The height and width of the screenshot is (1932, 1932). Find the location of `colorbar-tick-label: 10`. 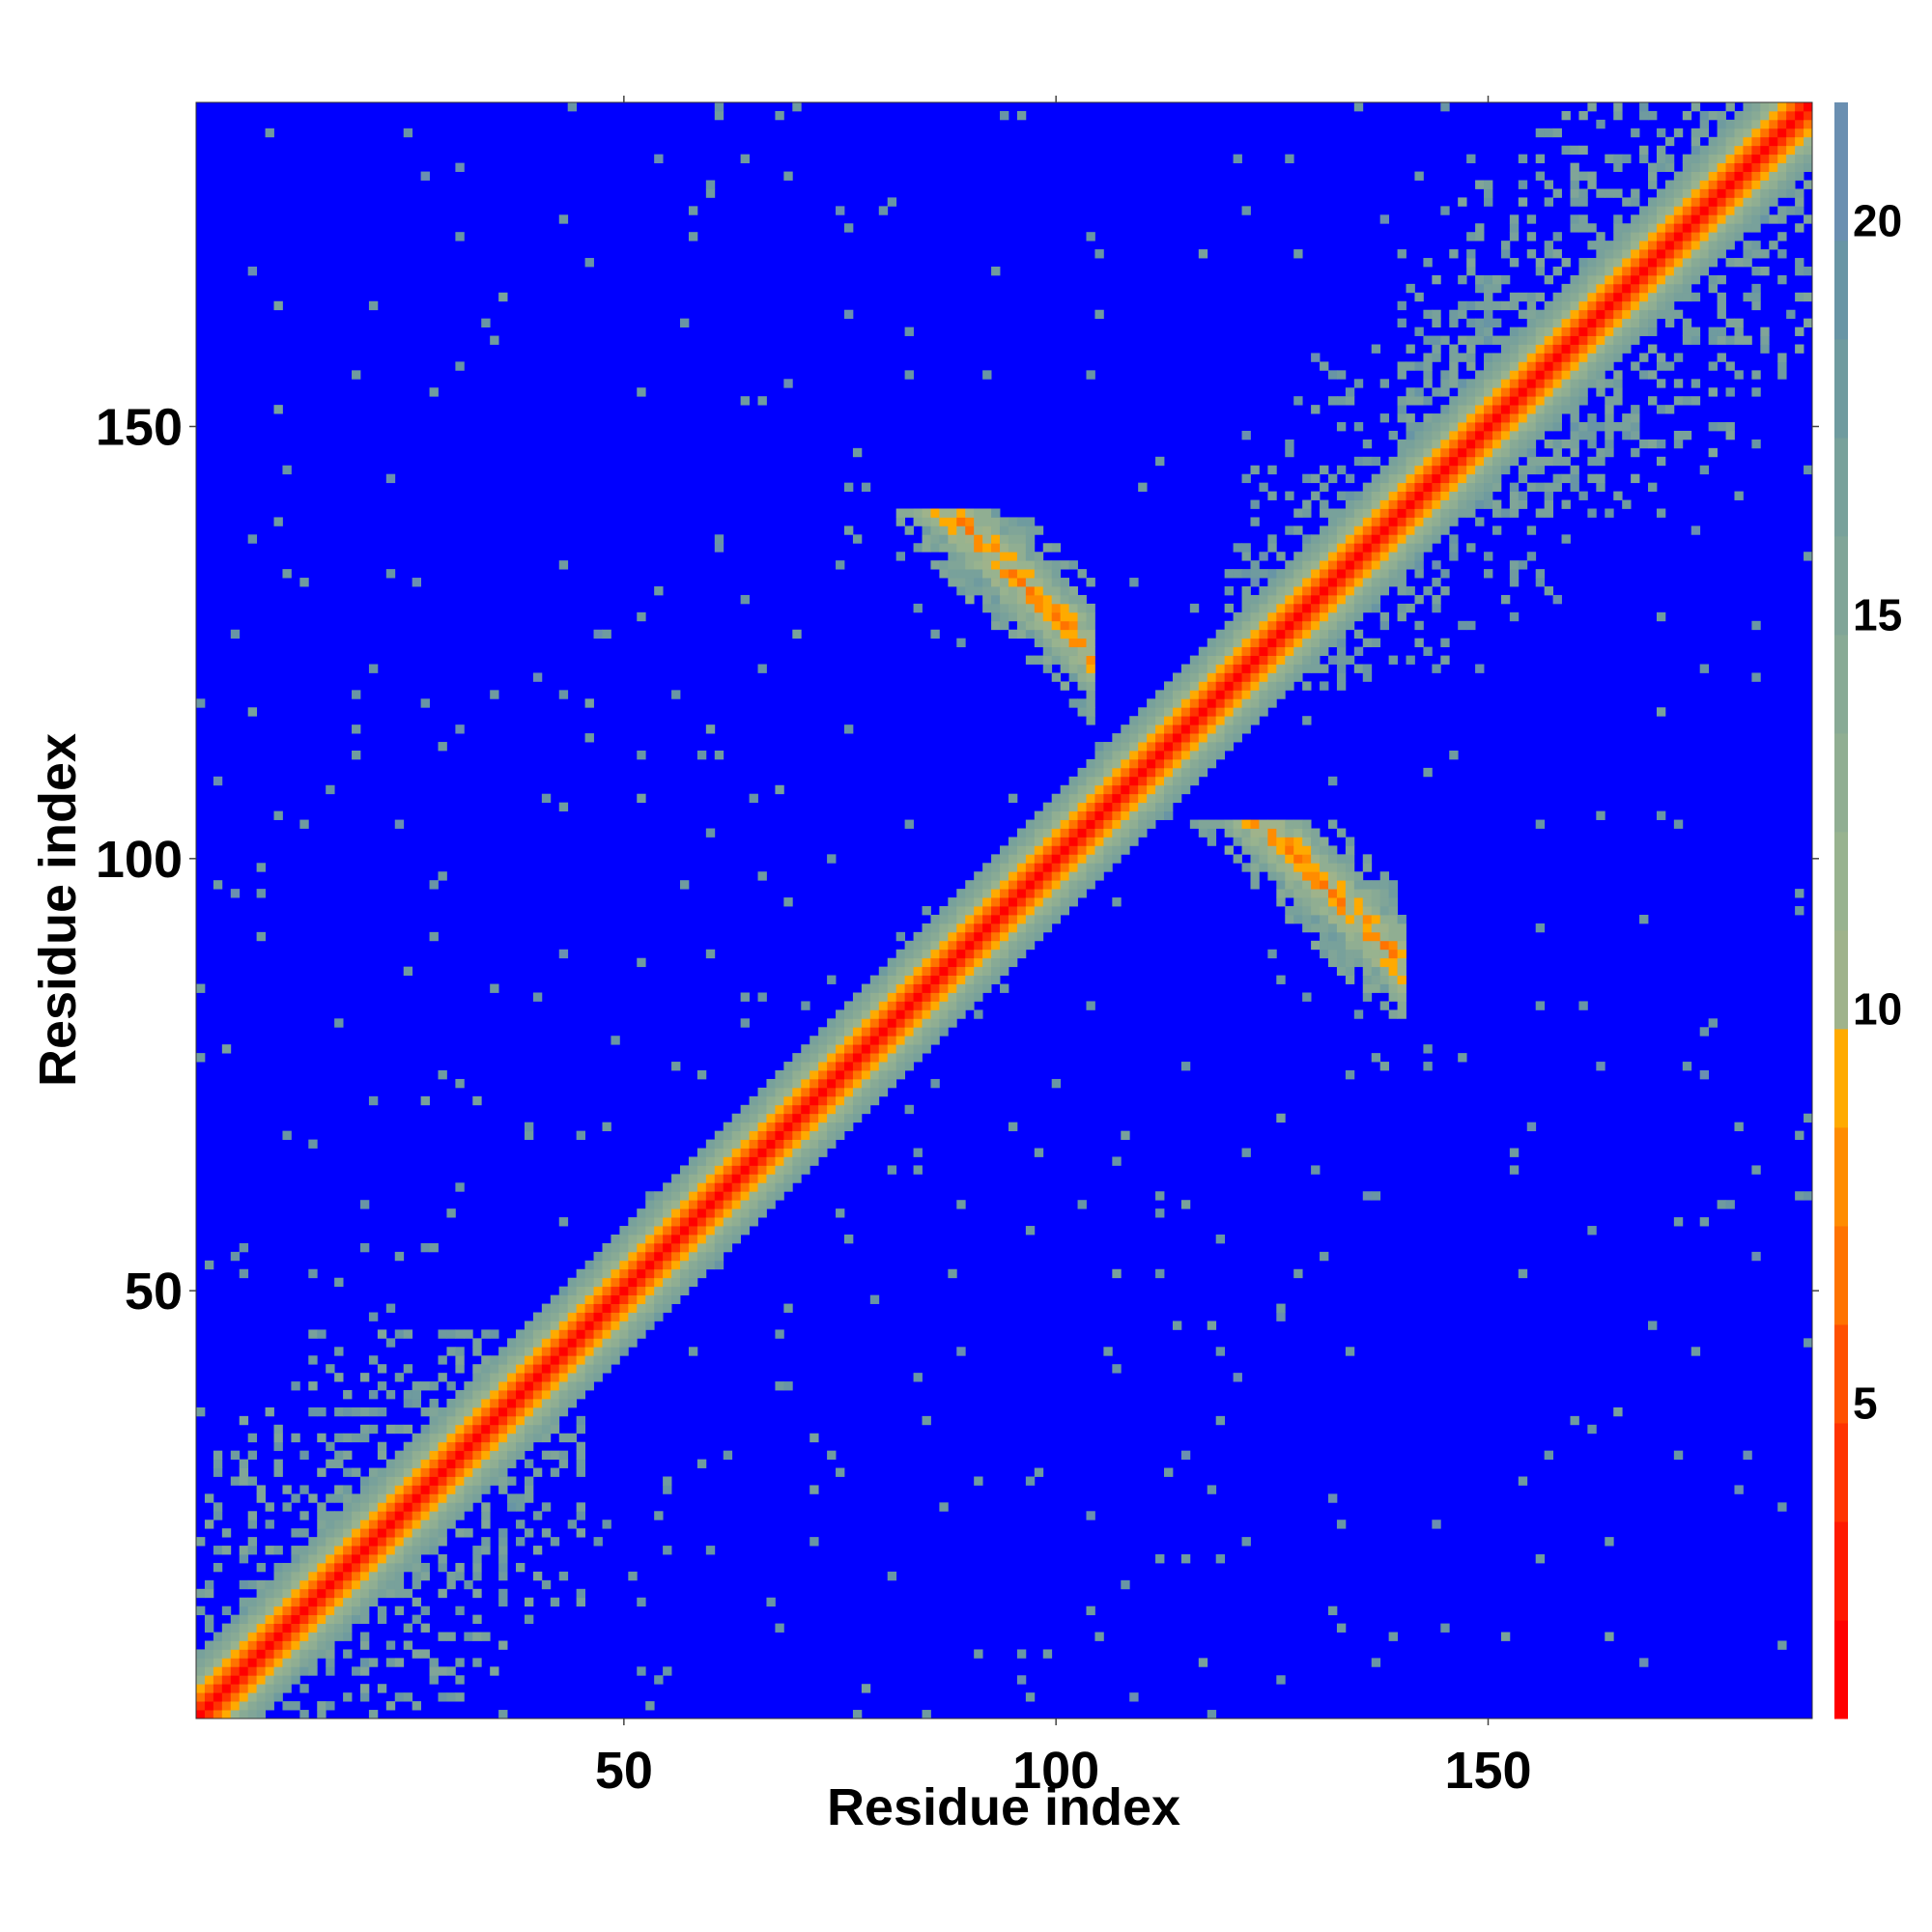

colorbar-tick-label: 10 is located at coordinates (1877, 1009).